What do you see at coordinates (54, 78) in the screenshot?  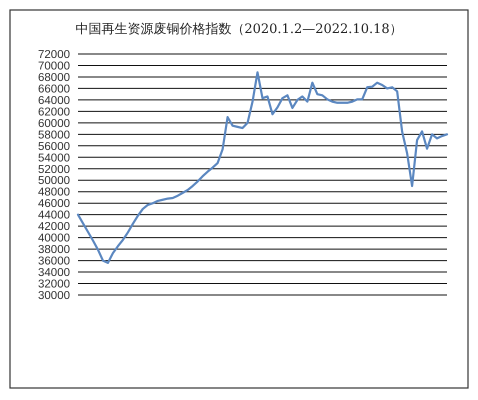 I see `y-tick-label: 68000` at bounding box center [54, 78].